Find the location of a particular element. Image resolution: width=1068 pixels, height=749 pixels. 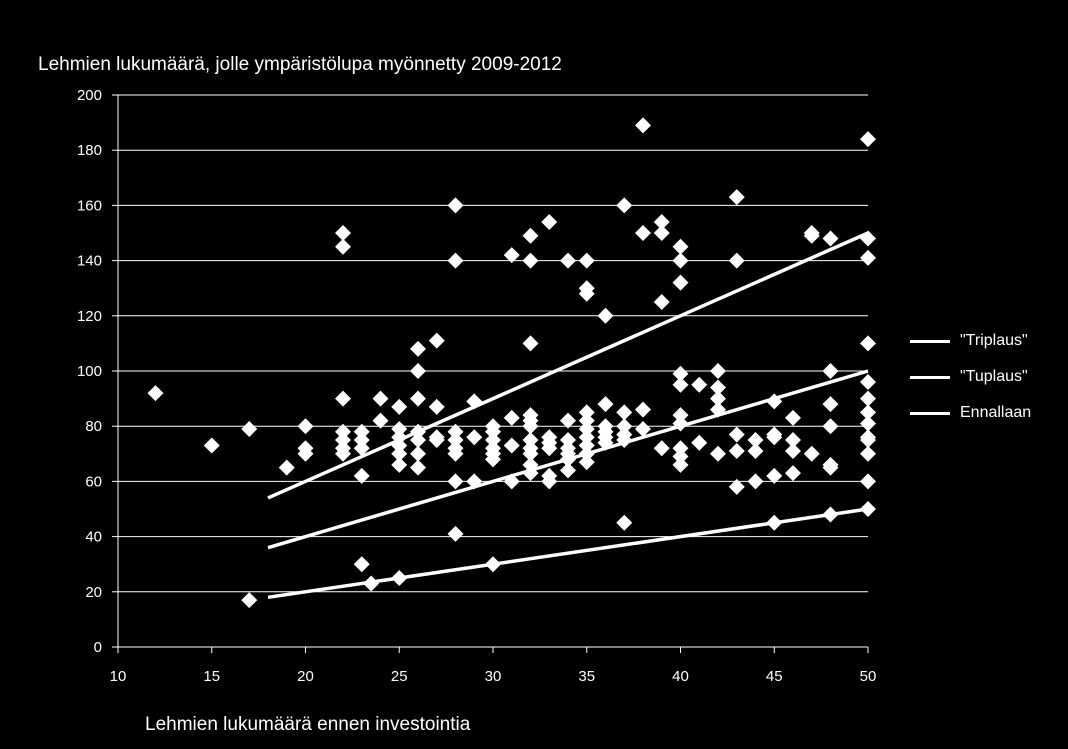

x-tick-label: 50 is located at coordinates (868, 676).